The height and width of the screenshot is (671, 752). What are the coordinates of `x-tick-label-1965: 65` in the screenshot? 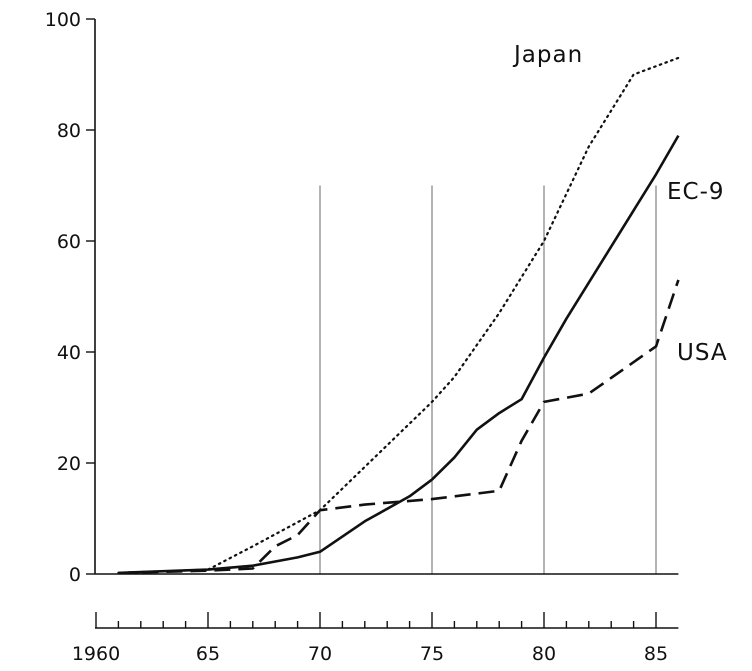 It's located at (208, 654).